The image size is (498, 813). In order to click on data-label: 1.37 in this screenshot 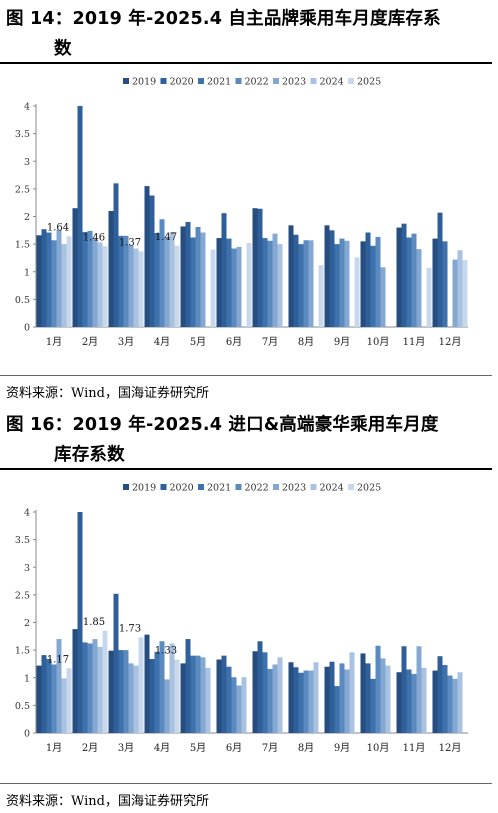, I will do `click(130, 242)`.